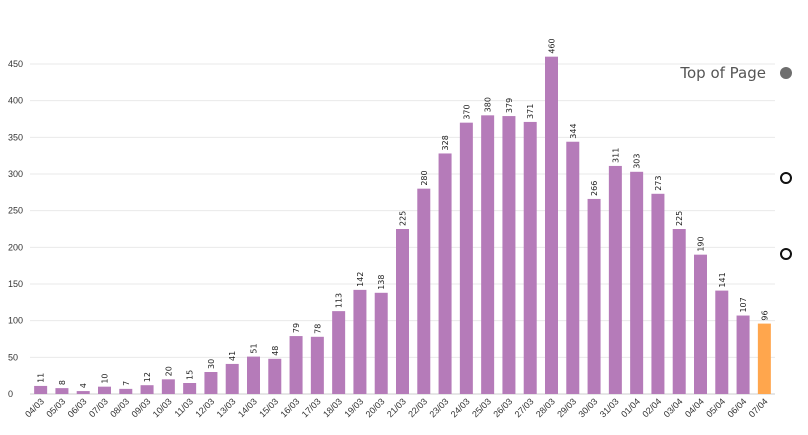 The height and width of the screenshot is (435, 808). What do you see at coordinates (254, 348) in the screenshot?
I see `data-label: 51` at bounding box center [254, 348].